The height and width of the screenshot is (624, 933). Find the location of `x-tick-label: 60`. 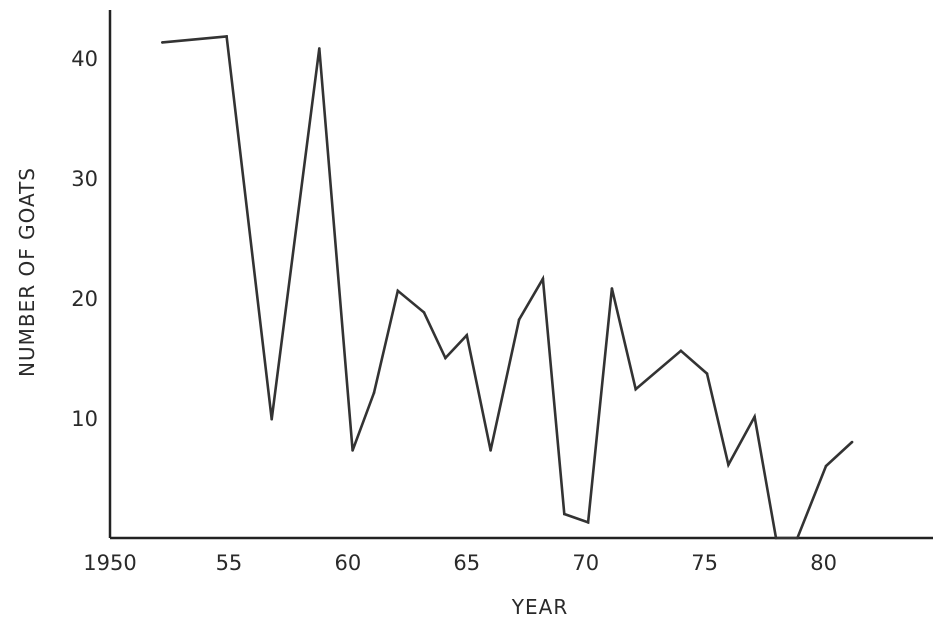

x-tick-label: 60 is located at coordinates (347, 563).